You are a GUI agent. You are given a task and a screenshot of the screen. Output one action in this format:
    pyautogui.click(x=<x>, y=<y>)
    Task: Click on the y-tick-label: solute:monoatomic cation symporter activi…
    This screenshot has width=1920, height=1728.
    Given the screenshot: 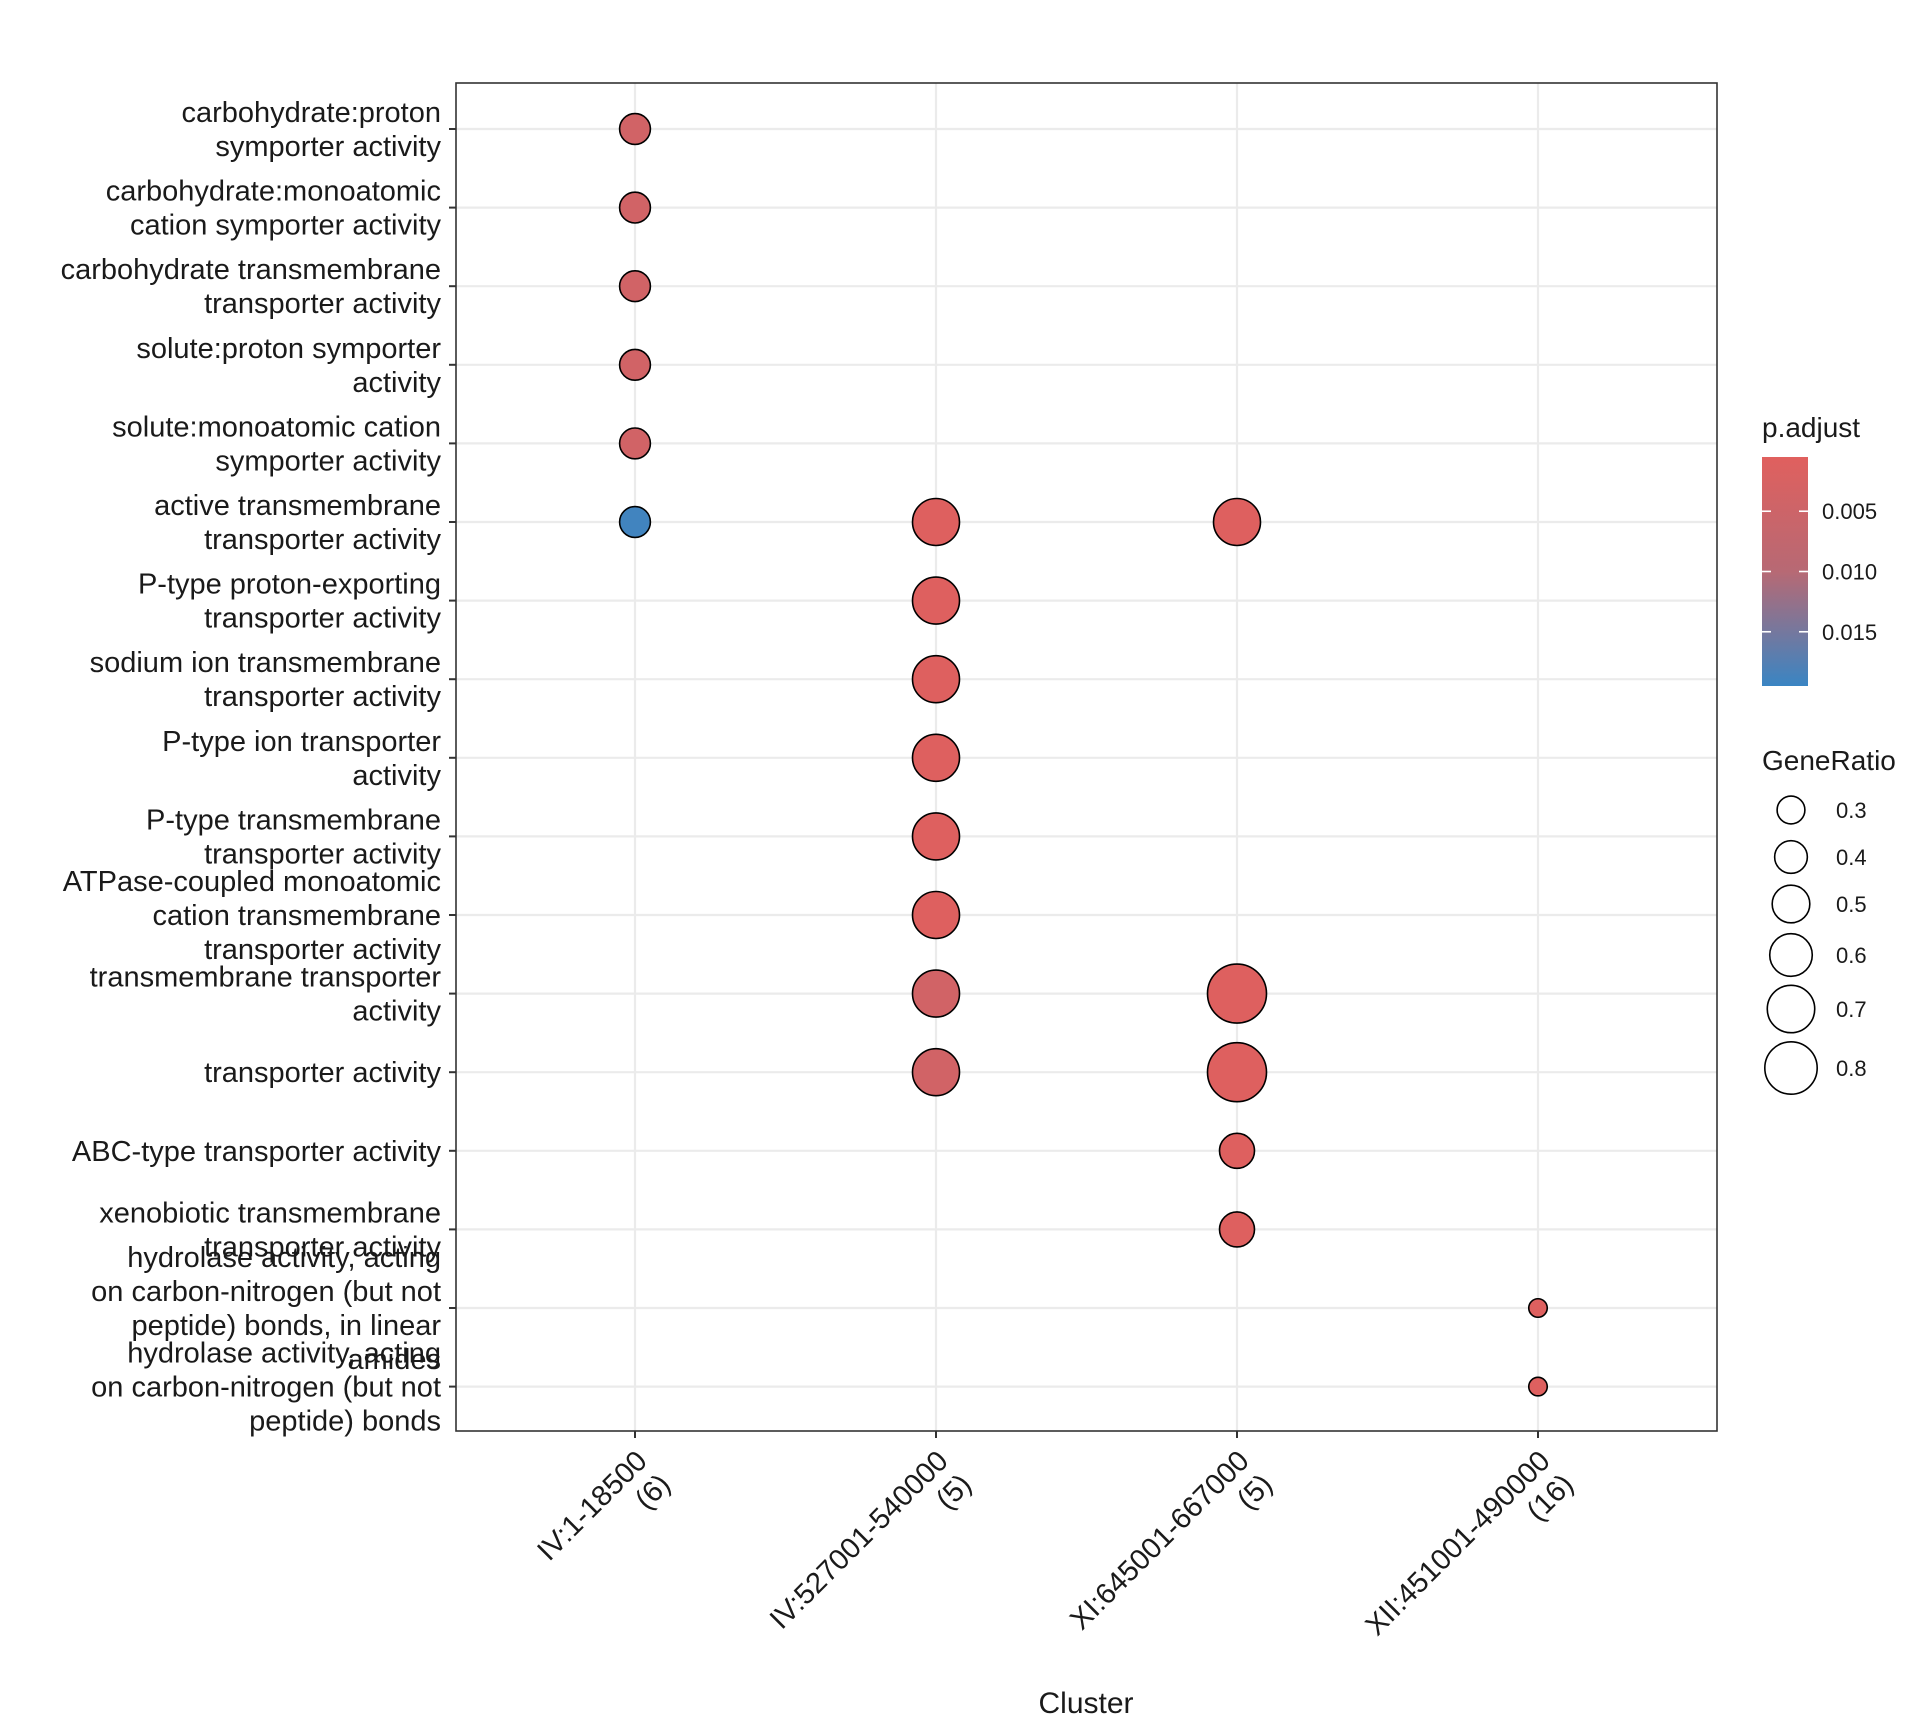 What is the action you would take?
    pyautogui.click(x=276, y=444)
    